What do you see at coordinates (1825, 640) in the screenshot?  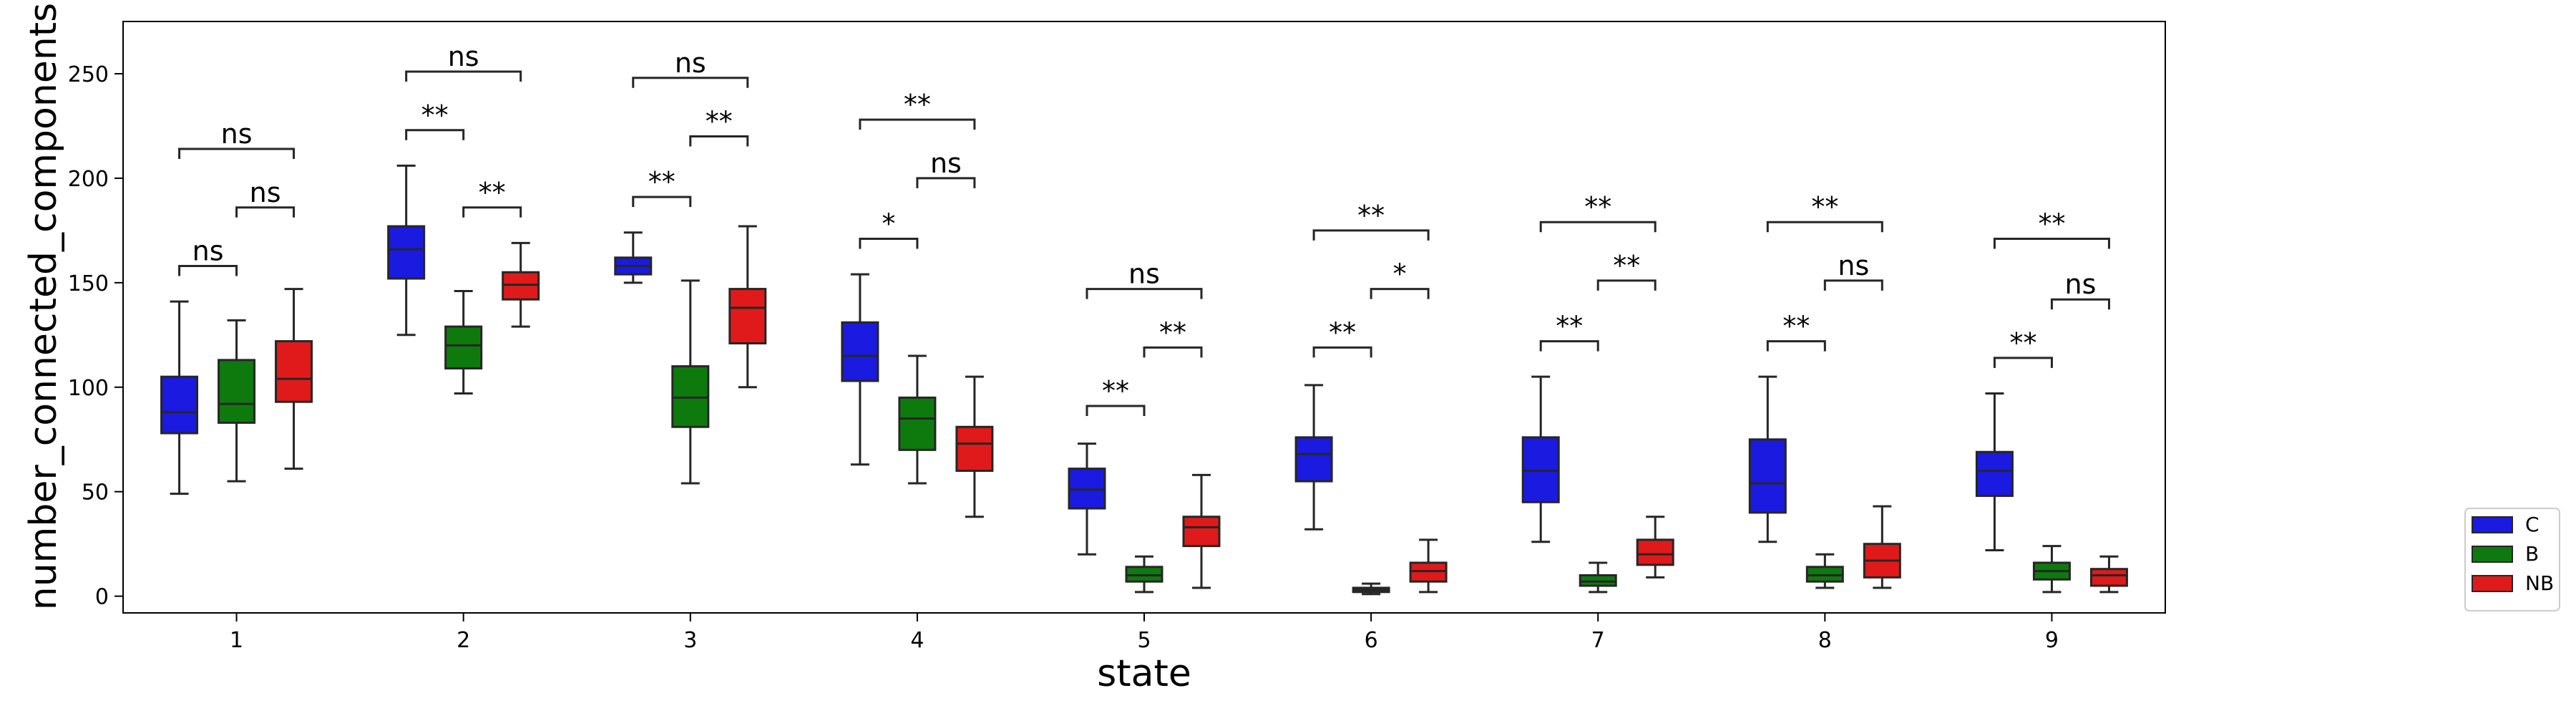 I see `x-tick-label: 8` at bounding box center [1825, 640].